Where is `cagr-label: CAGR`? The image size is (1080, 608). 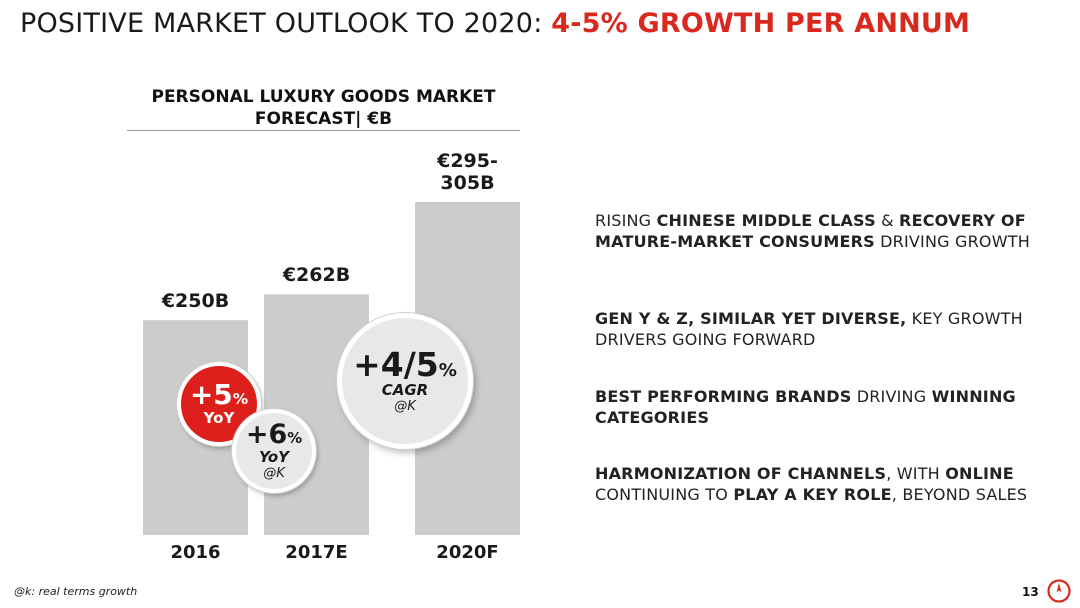 cagr-label: CAGR is located at coordinates (405, 389).